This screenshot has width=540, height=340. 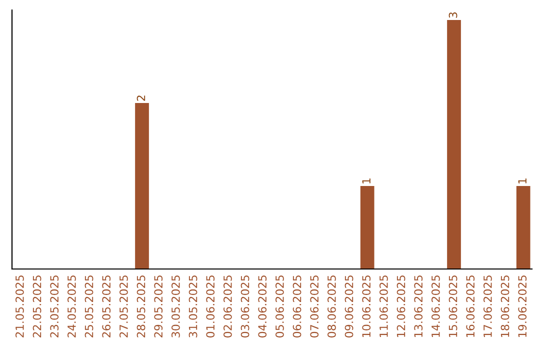 What do you see at coordinates (522, 306) in the screenshot?
I see `x-tick-label: 19.06.2025` at bounding box center [522, 306].